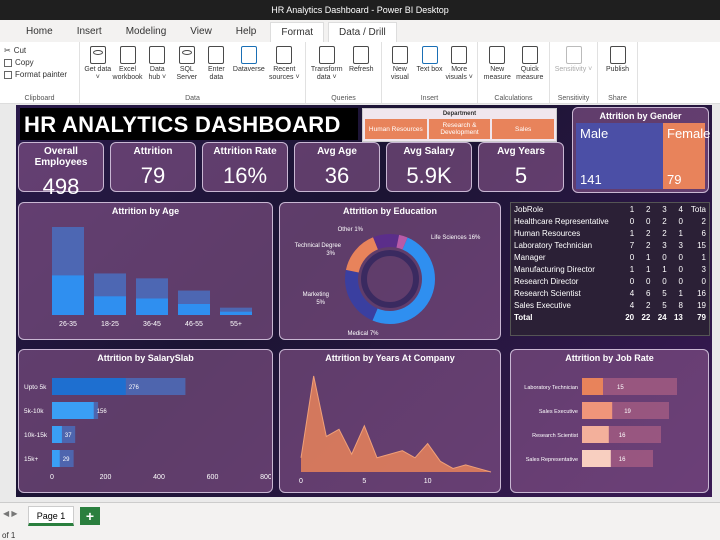 This screenshot has width=720, height=540. What do you see at coordinates (573, 98) in the screenshot?
I see `sensitivity-group-label: Sensitivity` at bounding box center [573, 98].